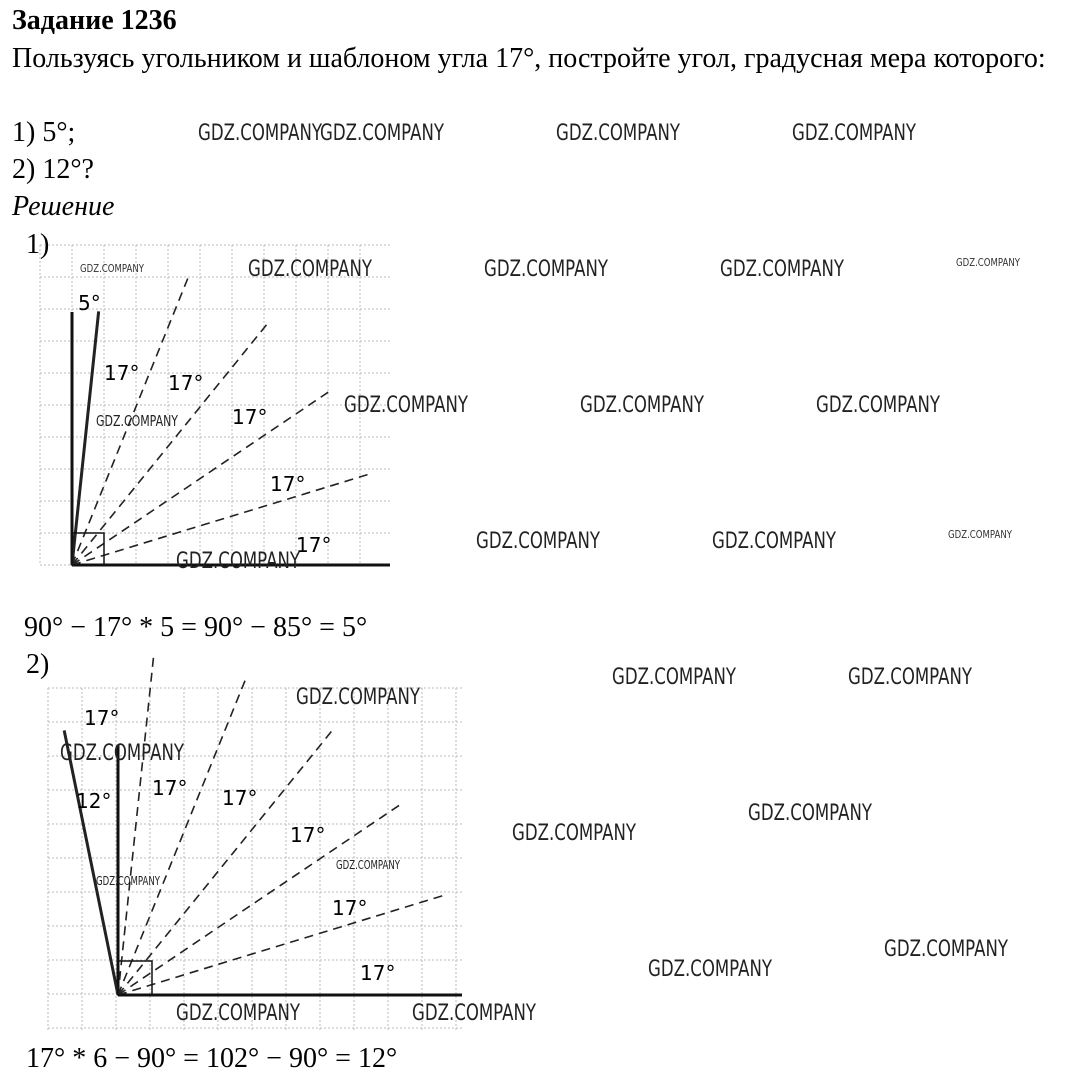 The width and height of the screenshot is (1074, 1086). What do you see at coordinates (63, 206) in the screenshot?
I see `solution-heading: Решение` at bounding box center [63, 206].